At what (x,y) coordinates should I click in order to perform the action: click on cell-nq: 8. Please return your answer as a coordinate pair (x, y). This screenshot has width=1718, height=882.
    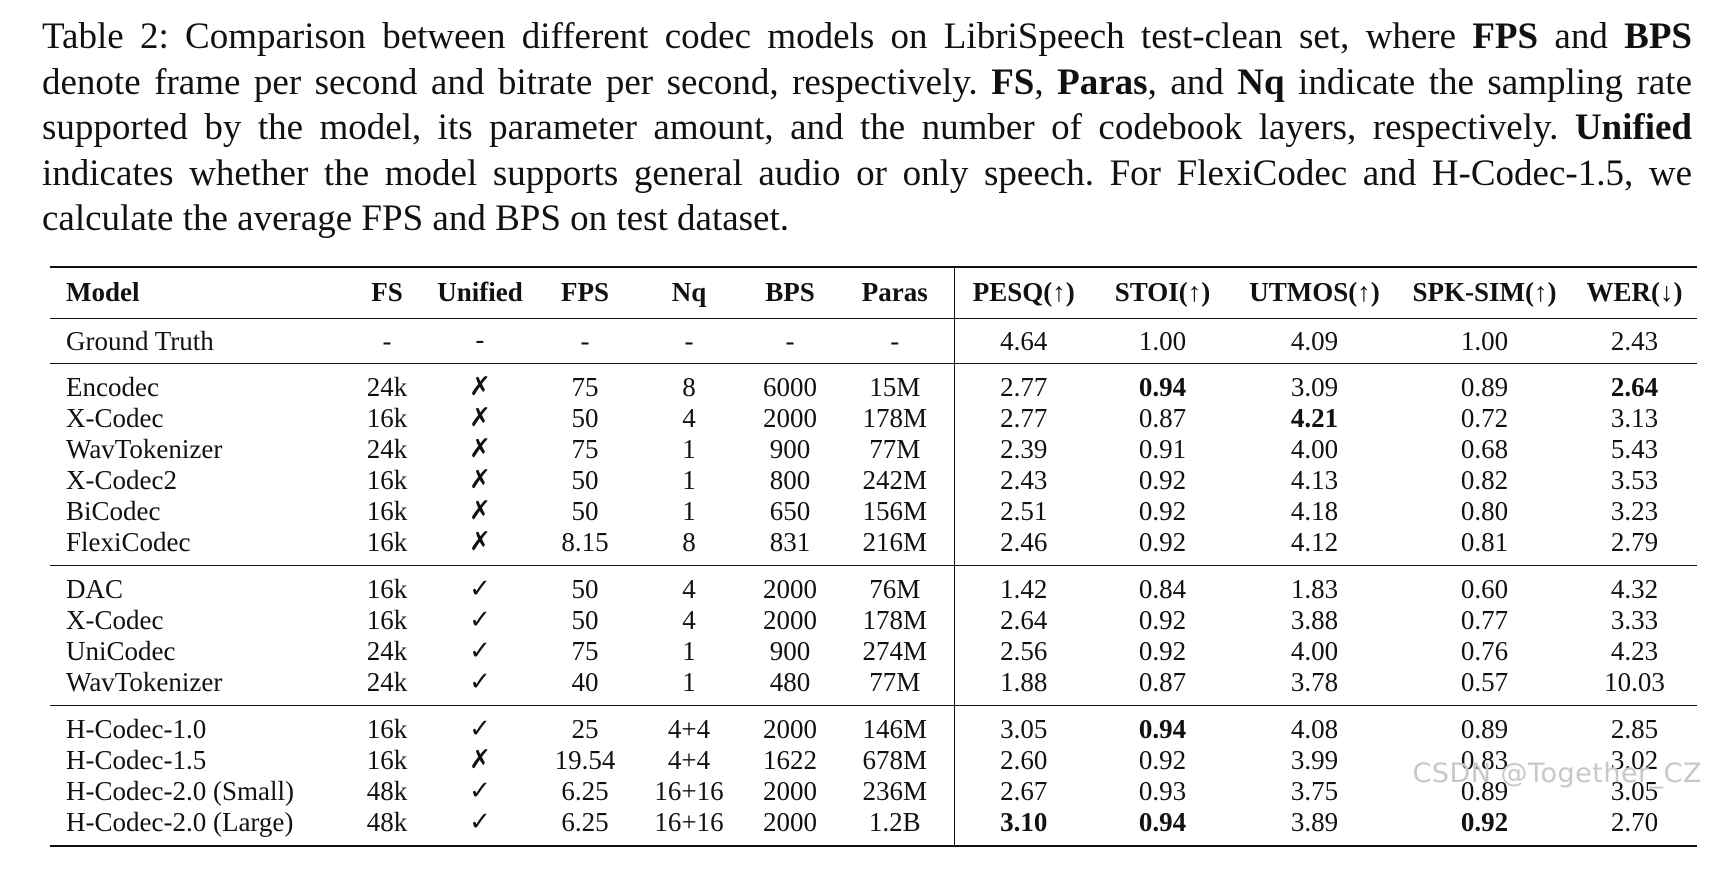
    Looking at the image, I should click on (689, 386).